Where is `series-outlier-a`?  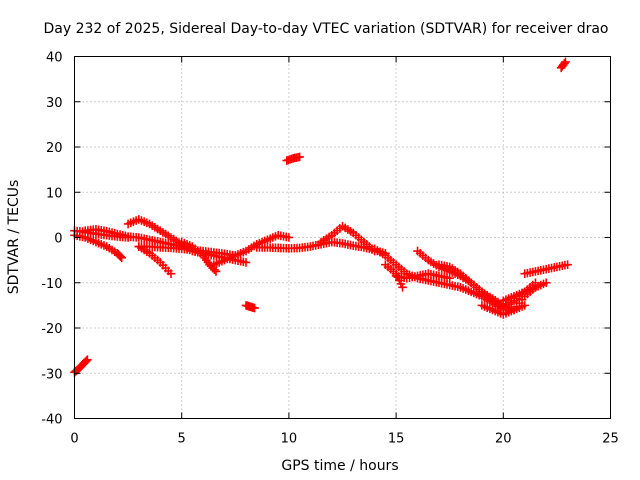 series-outlier-a is located at coordinates (293, 158).